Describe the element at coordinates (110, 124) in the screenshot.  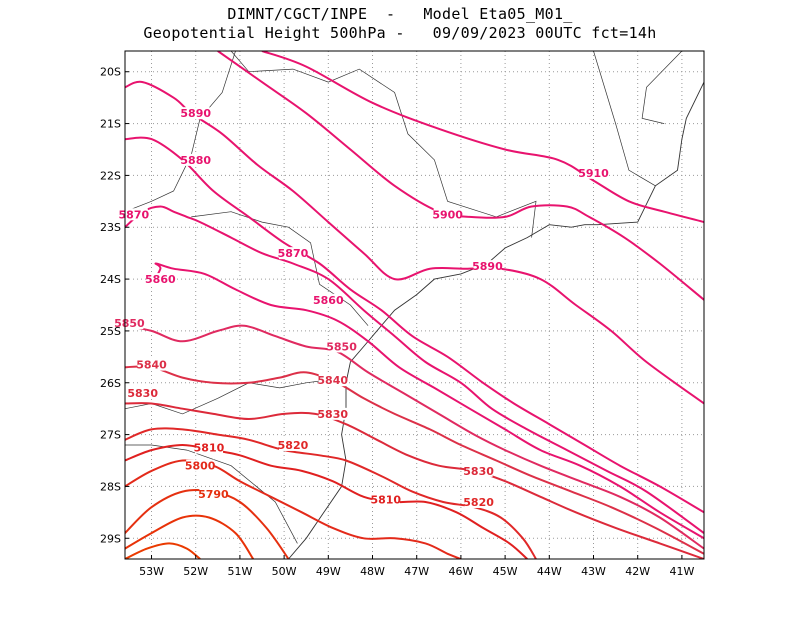
I see `lat-tick-label: 21S` at that location.